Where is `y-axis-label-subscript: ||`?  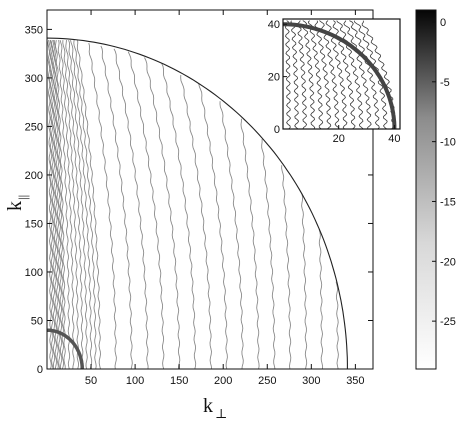
y-axis-label-subscript: || is located at coordinates (22, 197).